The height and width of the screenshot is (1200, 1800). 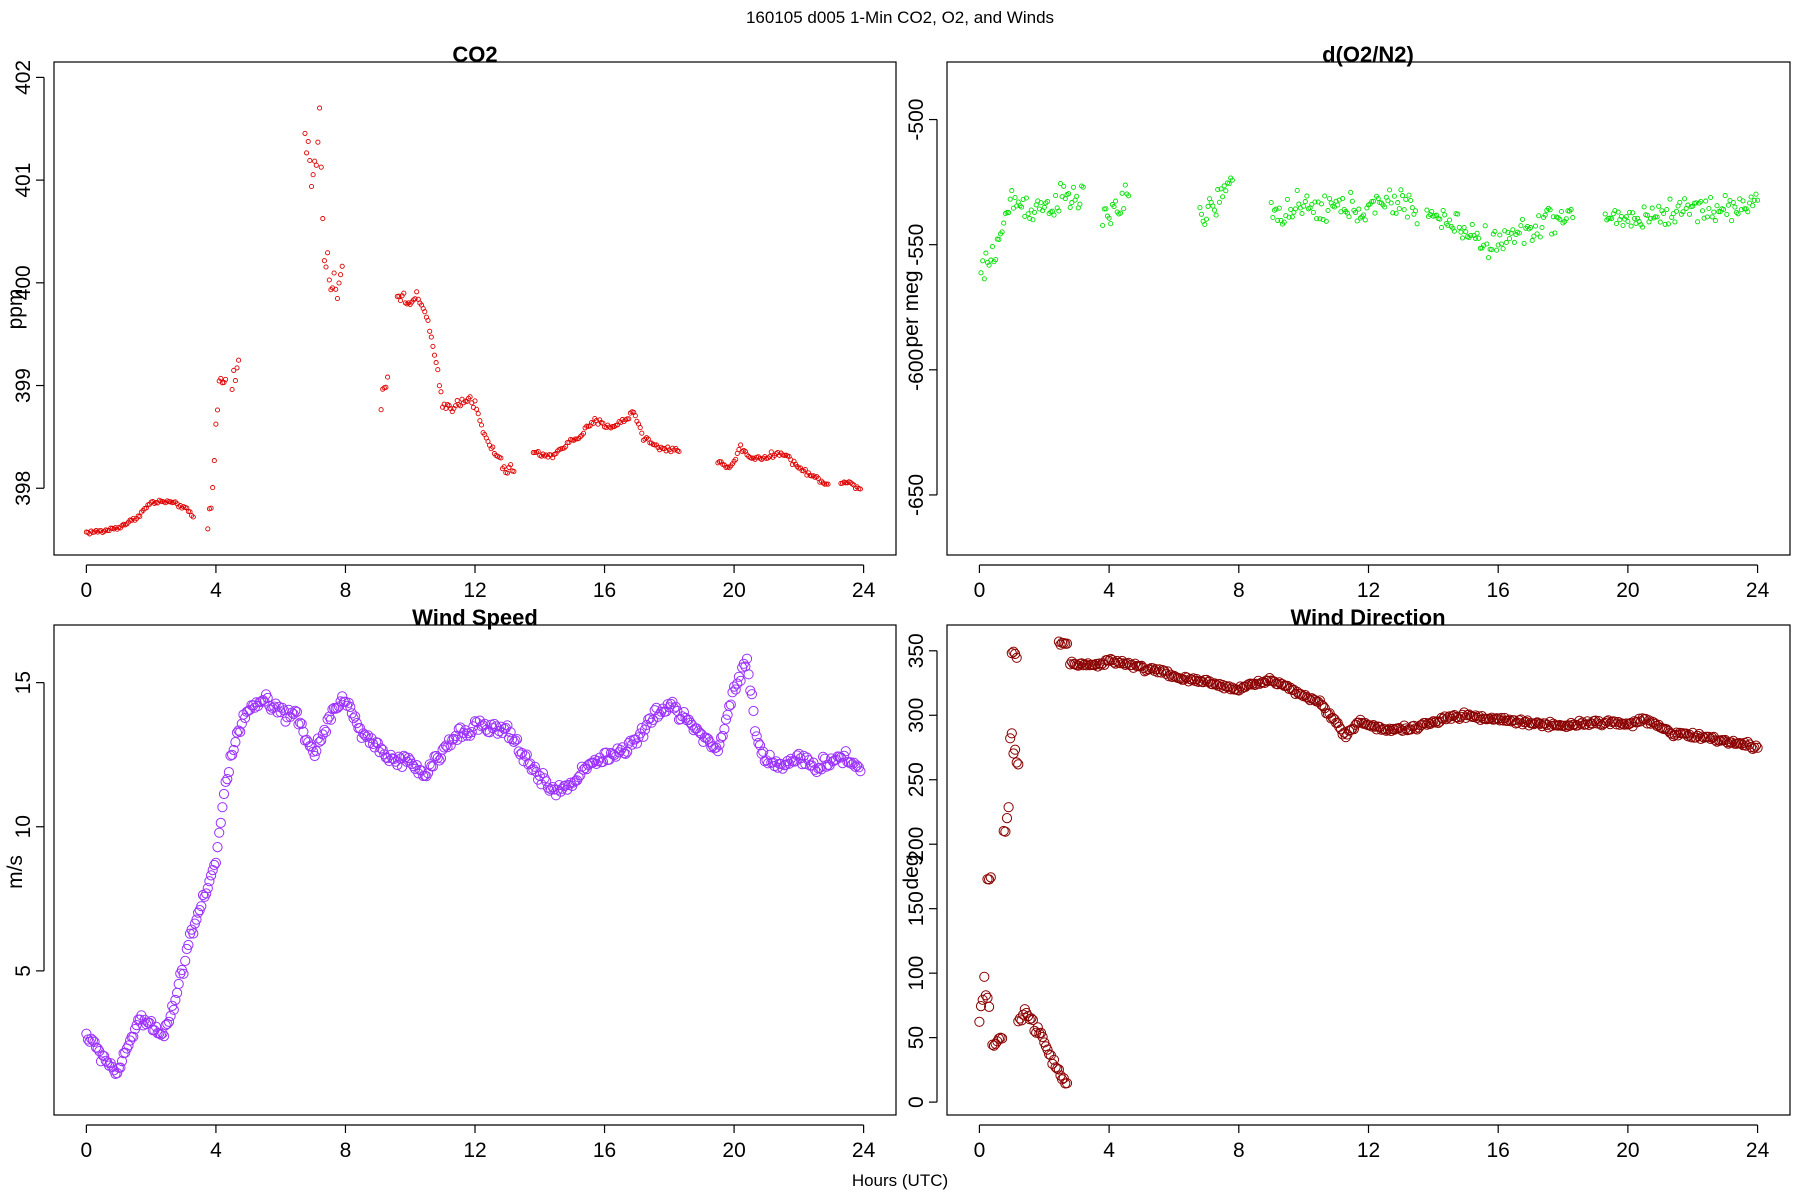 I want to click on wind-direction-x-tick-label: 12, so click(x=1368, y=1150).